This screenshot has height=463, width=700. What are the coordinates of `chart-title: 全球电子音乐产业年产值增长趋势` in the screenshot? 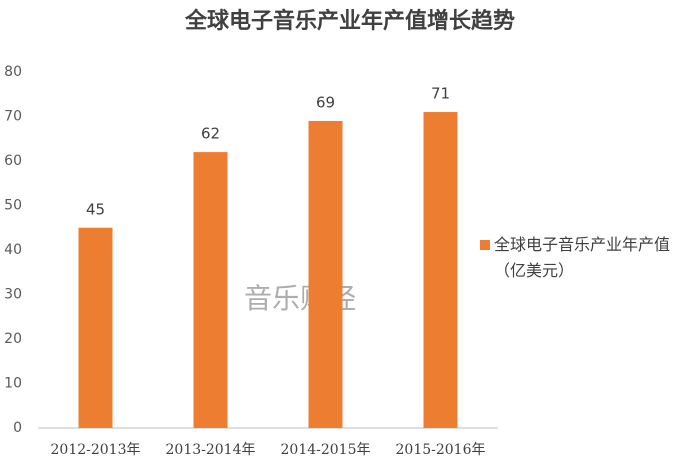 It's located at (349, 21).